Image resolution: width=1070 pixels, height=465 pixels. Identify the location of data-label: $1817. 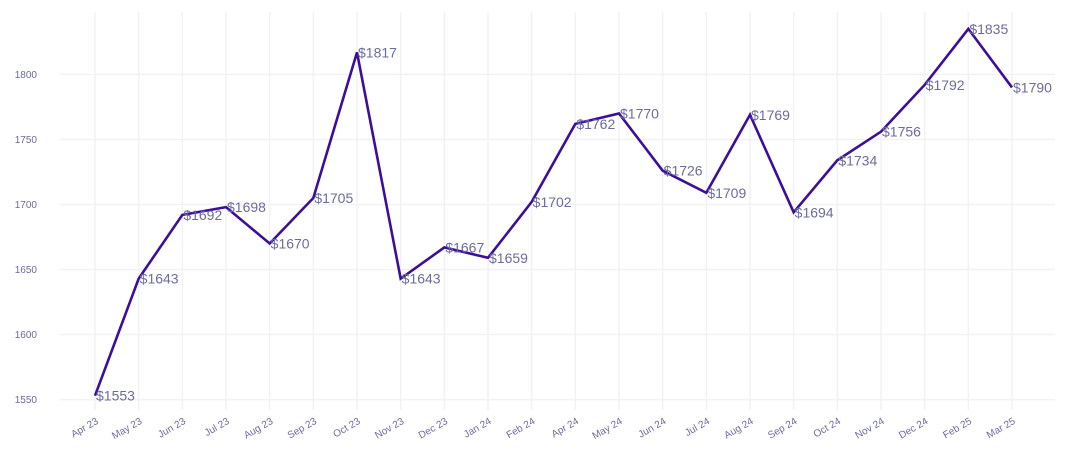
(377, 52).